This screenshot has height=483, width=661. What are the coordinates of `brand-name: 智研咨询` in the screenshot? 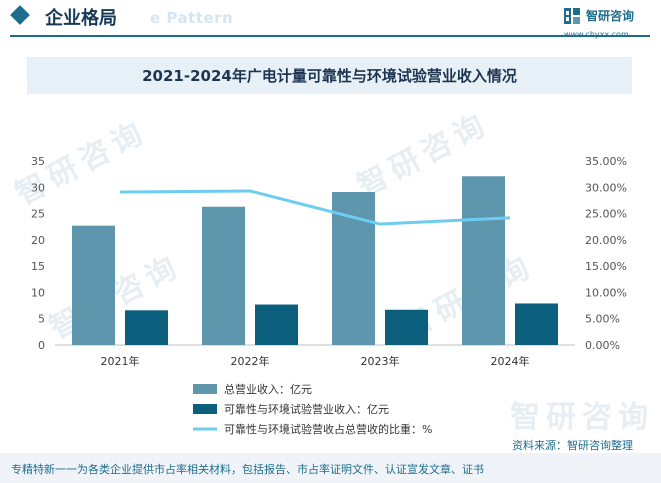 It's located at (610, 16).